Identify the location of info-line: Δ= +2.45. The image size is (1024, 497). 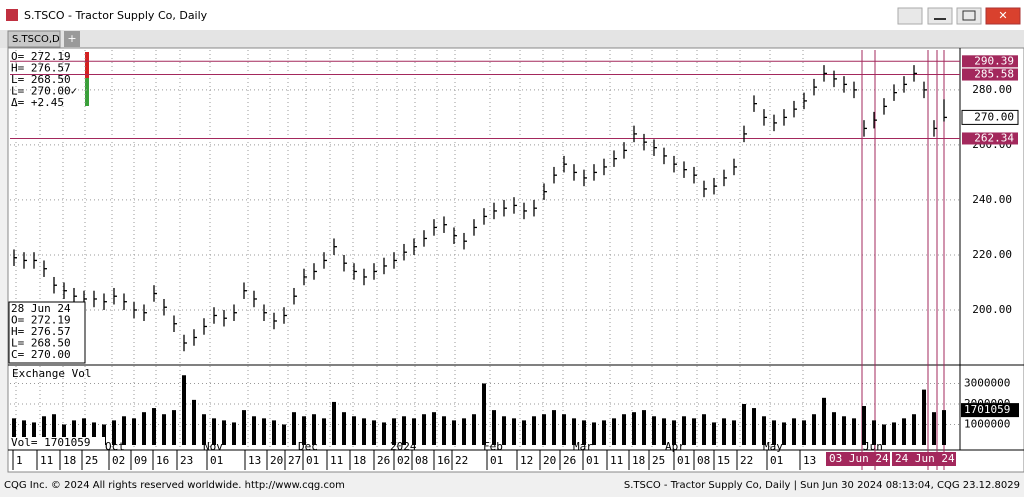
(37, 102).